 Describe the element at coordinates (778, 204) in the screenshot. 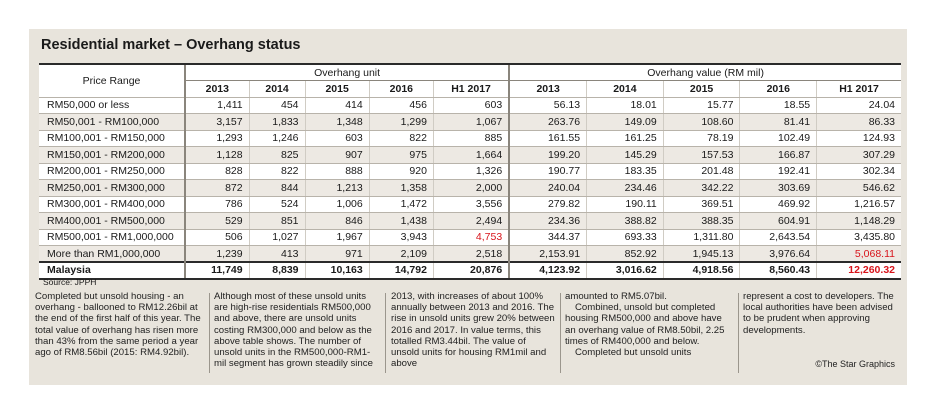

I see `overhang-value-cell: 469.92` at that location.